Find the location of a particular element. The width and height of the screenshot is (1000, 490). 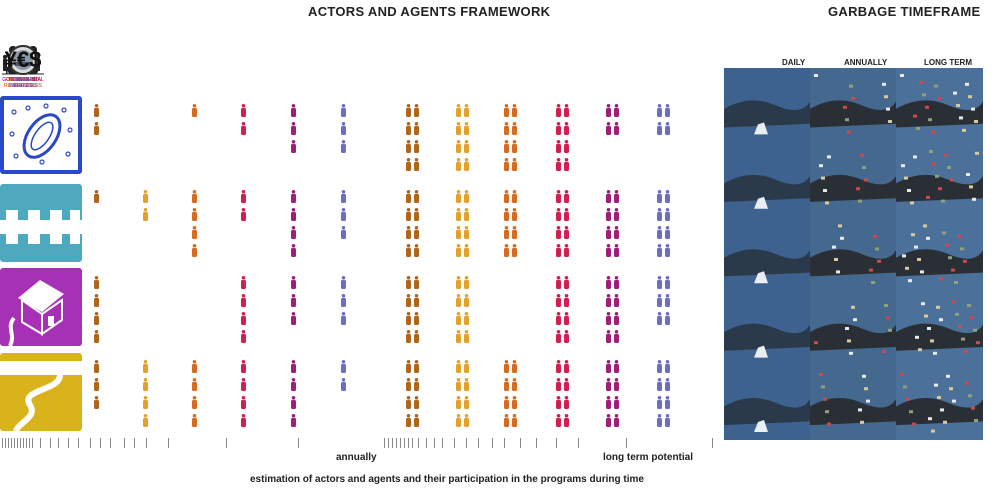

shell-in-water-icon is located at coordinates (41, 134).